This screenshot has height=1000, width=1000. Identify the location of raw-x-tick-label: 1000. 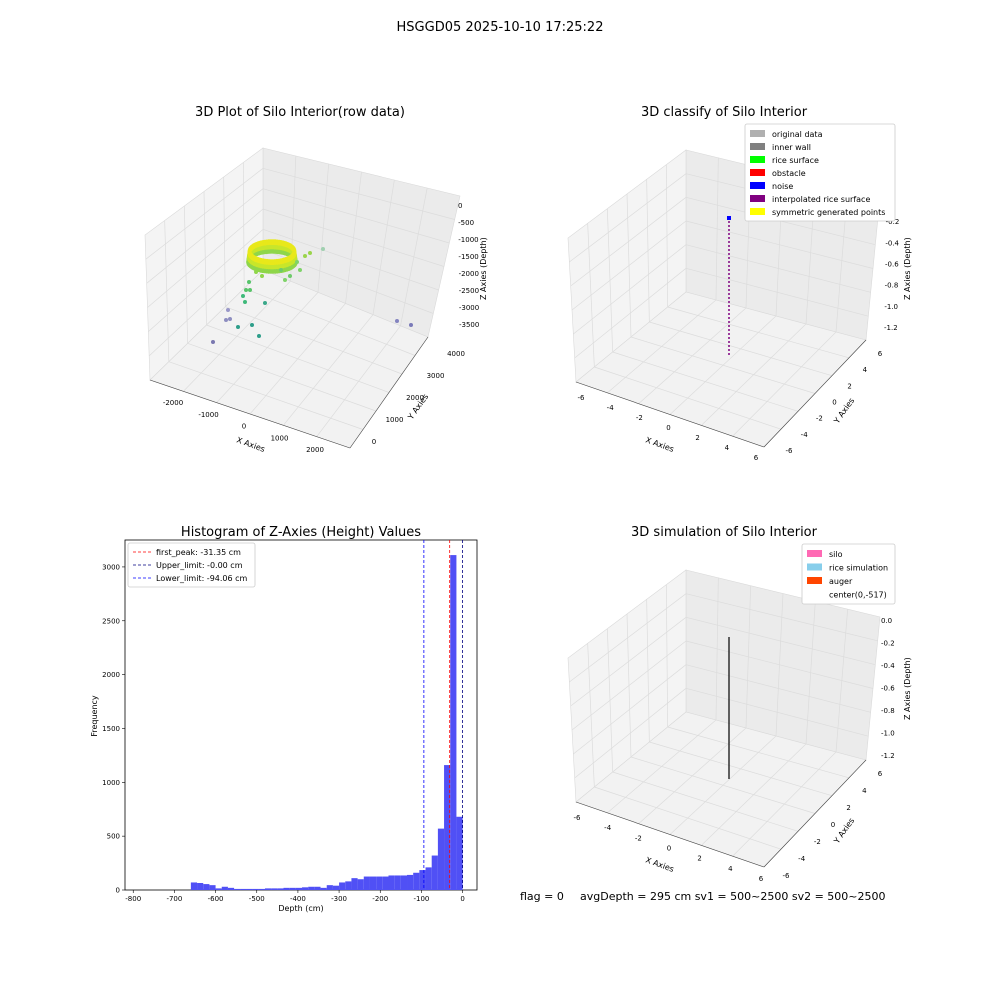
(280, 438).